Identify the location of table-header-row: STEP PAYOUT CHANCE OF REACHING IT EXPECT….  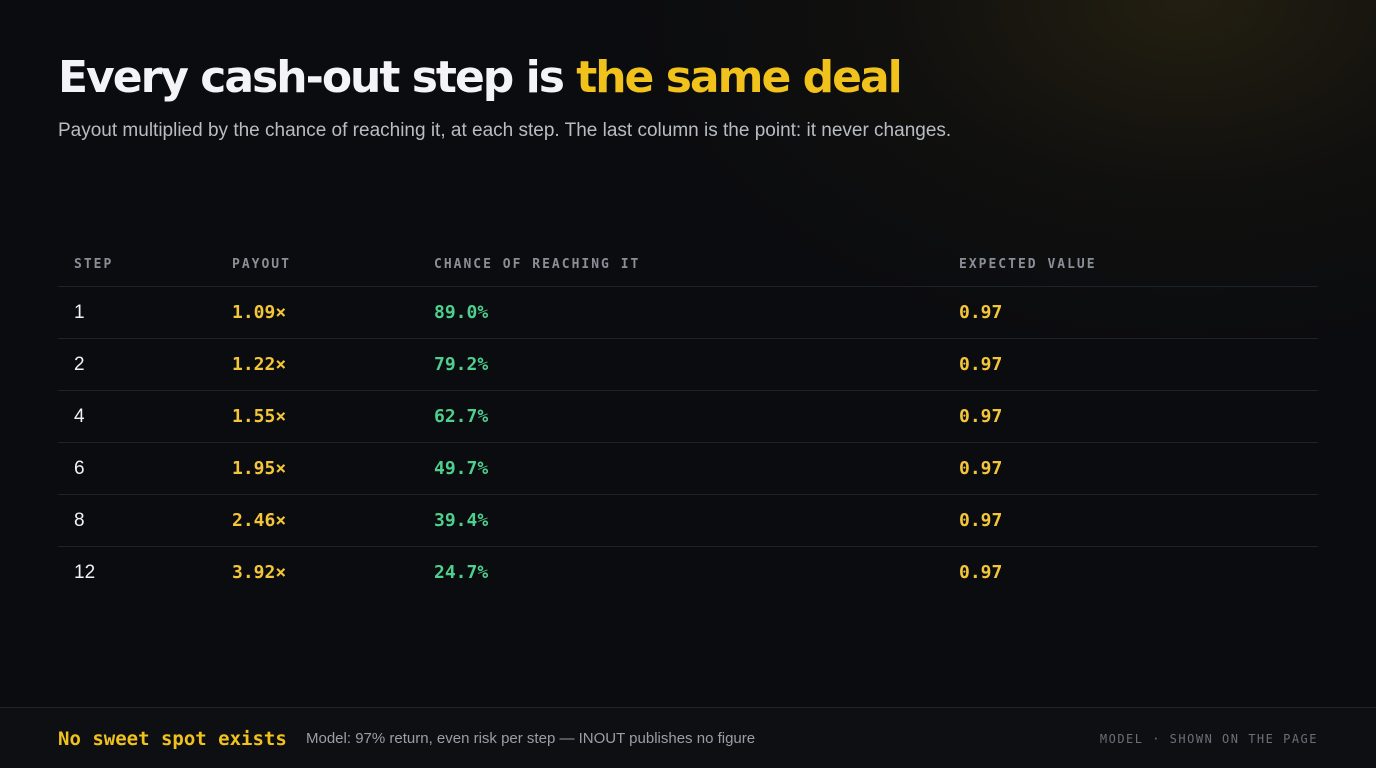
(688, 265).